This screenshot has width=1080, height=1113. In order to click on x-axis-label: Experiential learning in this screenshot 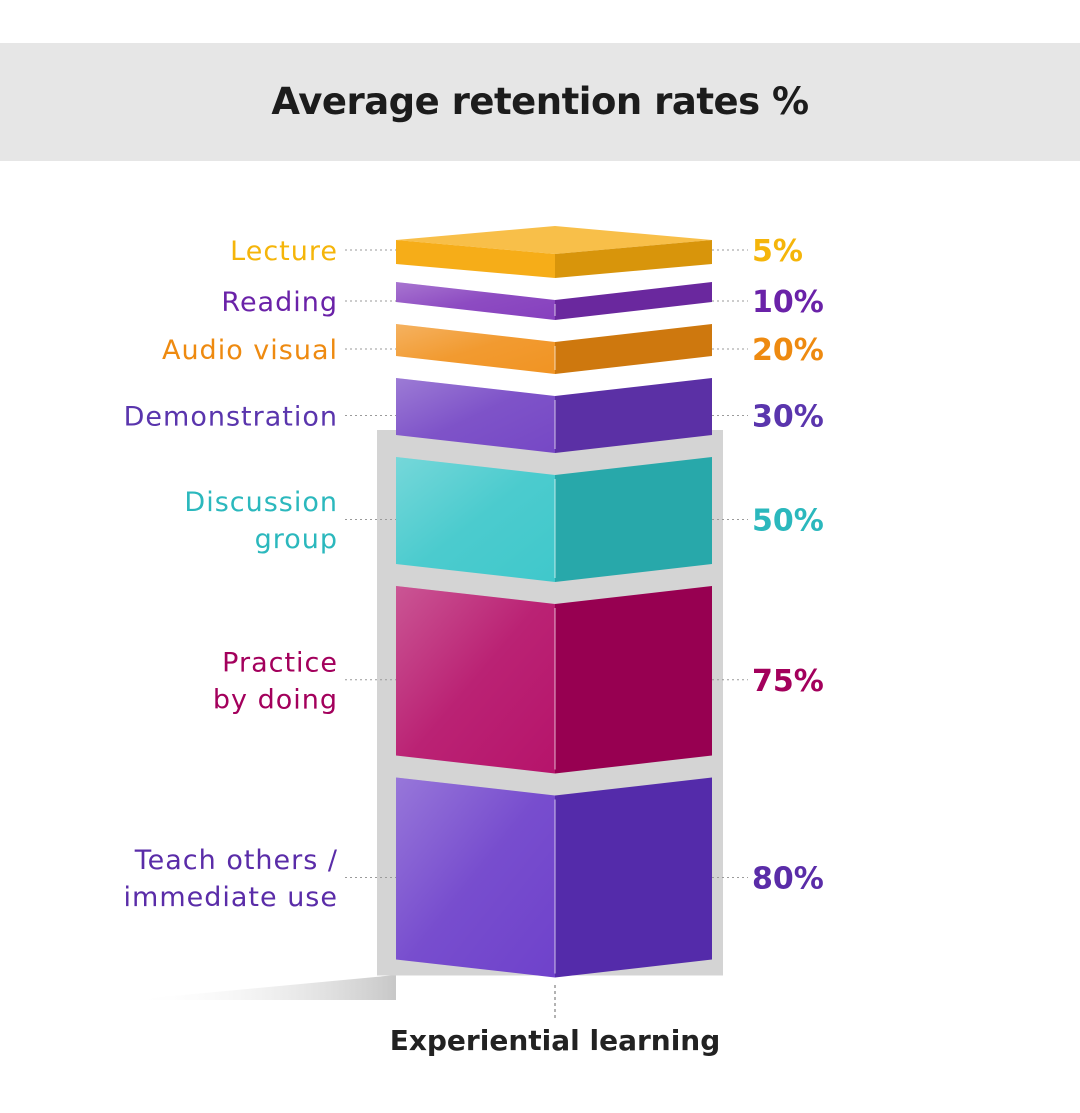, I will do `click(555, 1040)`.